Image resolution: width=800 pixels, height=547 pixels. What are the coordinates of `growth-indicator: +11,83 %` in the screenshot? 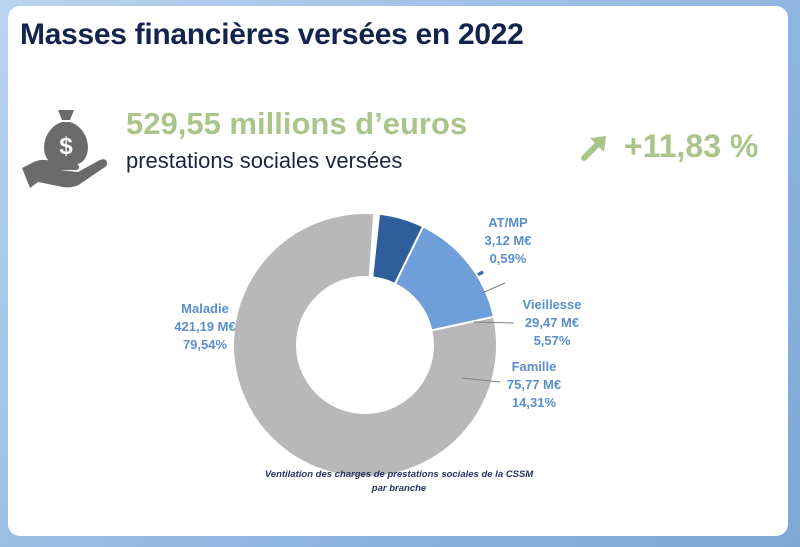 It's located at (669, 146).